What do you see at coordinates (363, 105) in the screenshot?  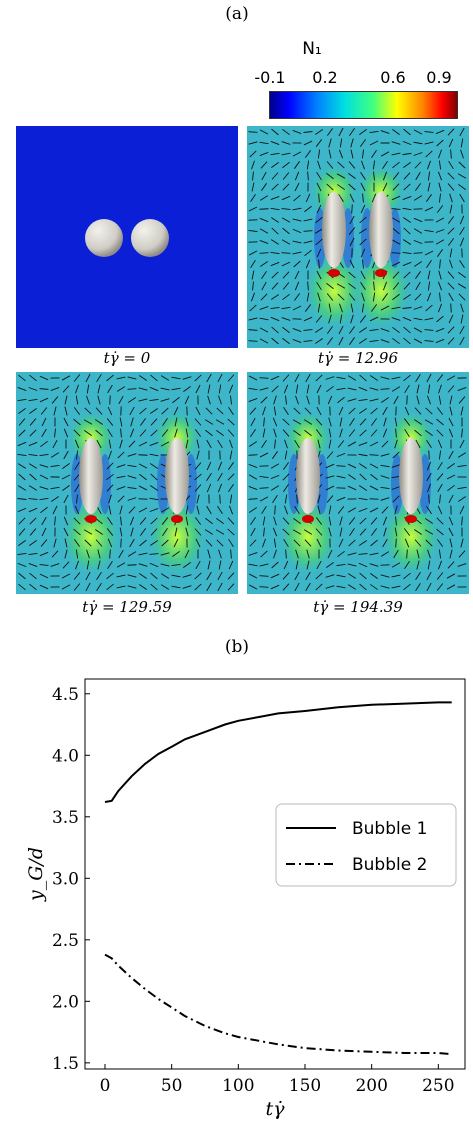 I see `colorbar` at bounding box center [363, 105].